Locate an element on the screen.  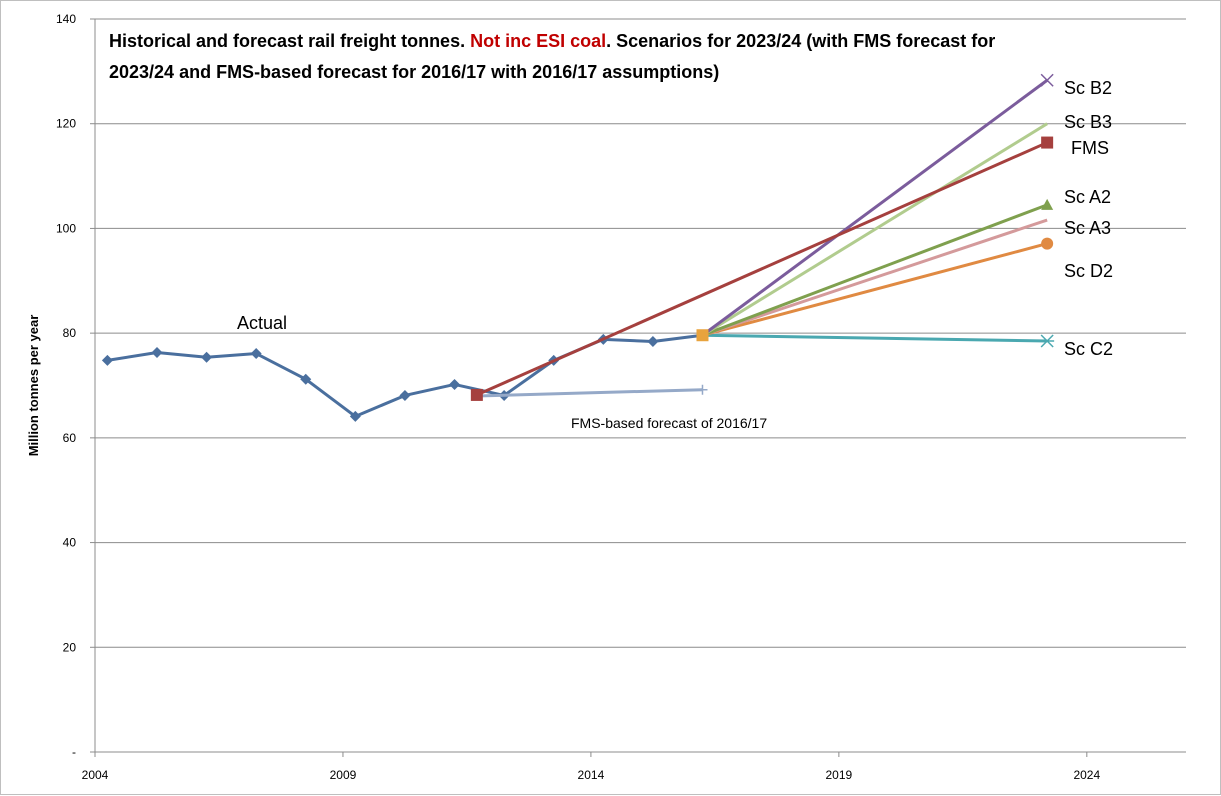
fms-2016-annotation: FMS-based forecast of 2016/17 is located at coordinates (669, 423).